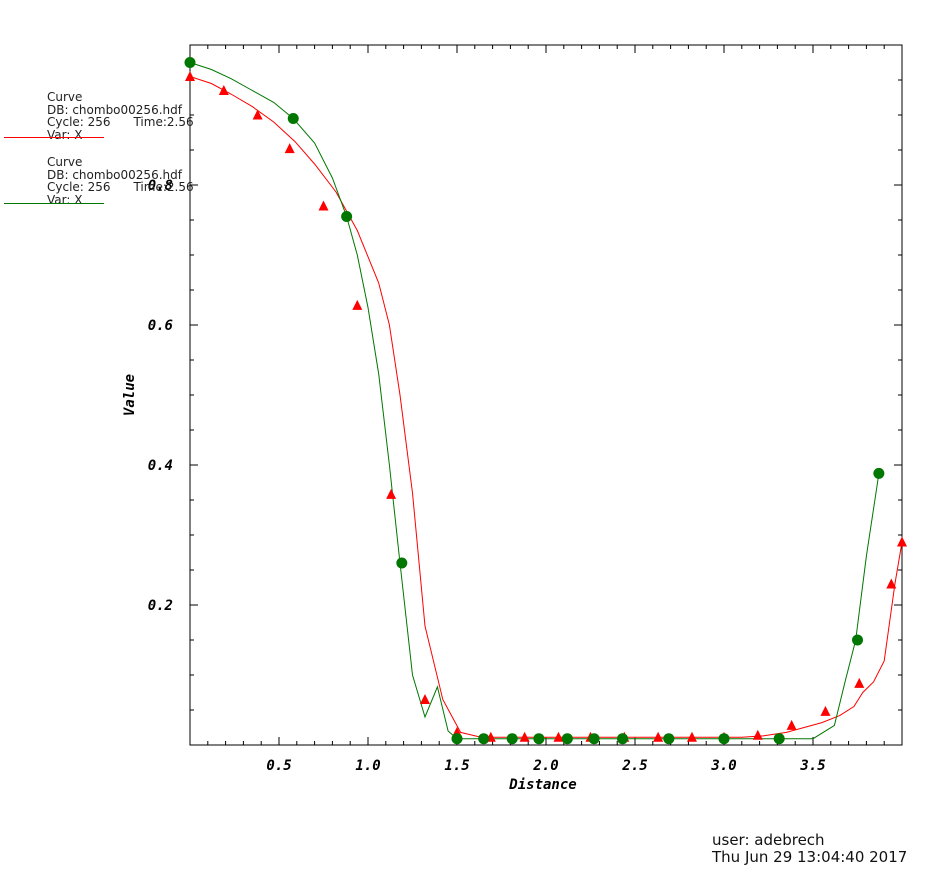 This screenshot has width=950, height=878. What do you see at coordinates (278, 766) in the screenshot?
I see `x-tick-label: 0.5` at bounding box center [278, 766].